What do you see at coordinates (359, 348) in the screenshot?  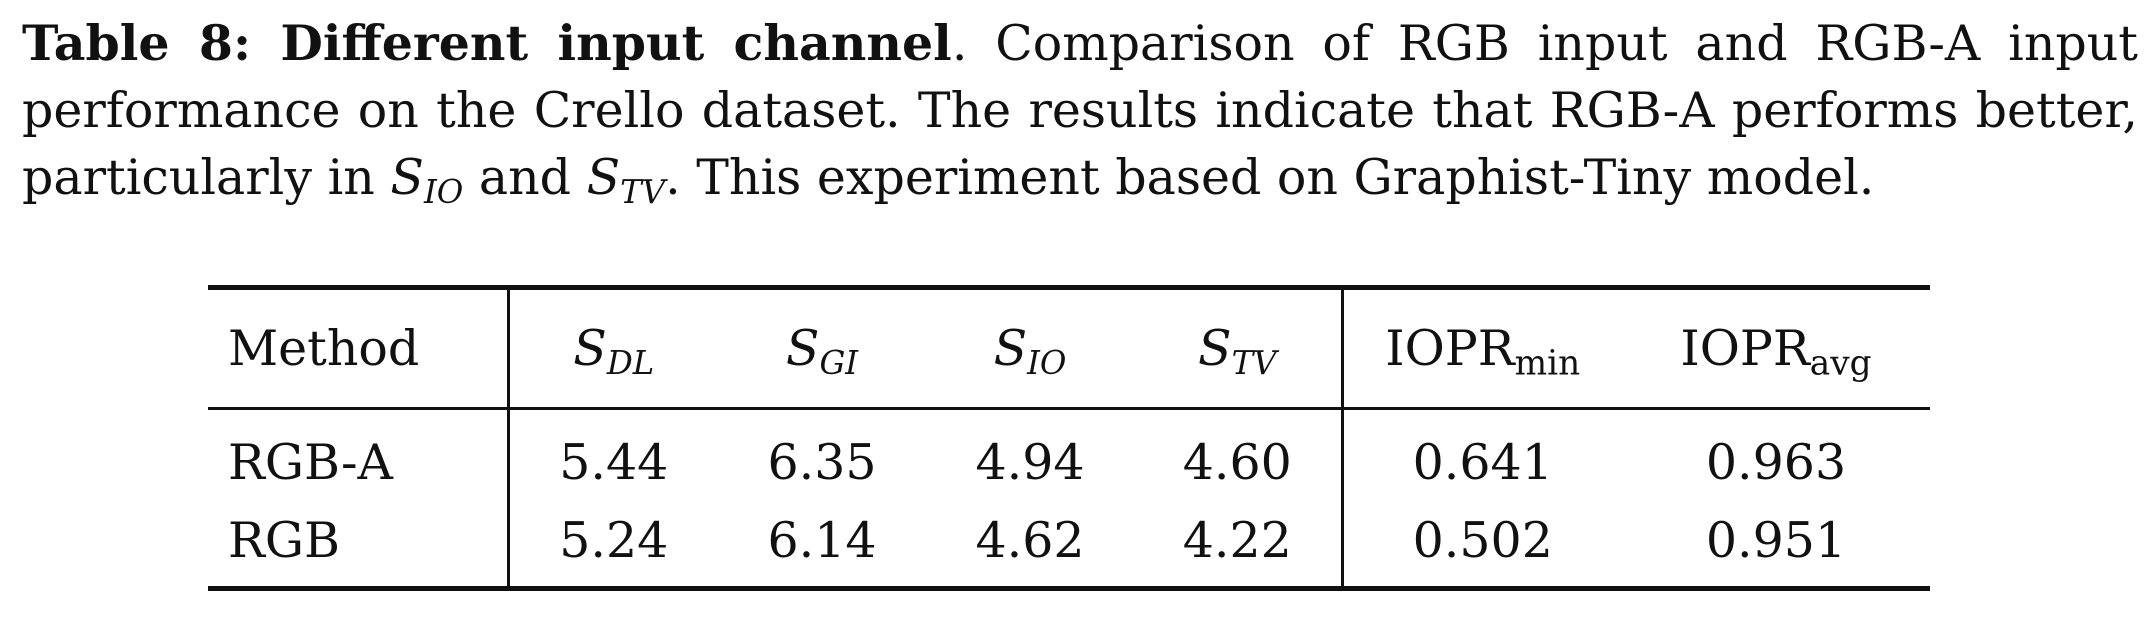 I see `header-method: Method` at bounding box center [359, 348].